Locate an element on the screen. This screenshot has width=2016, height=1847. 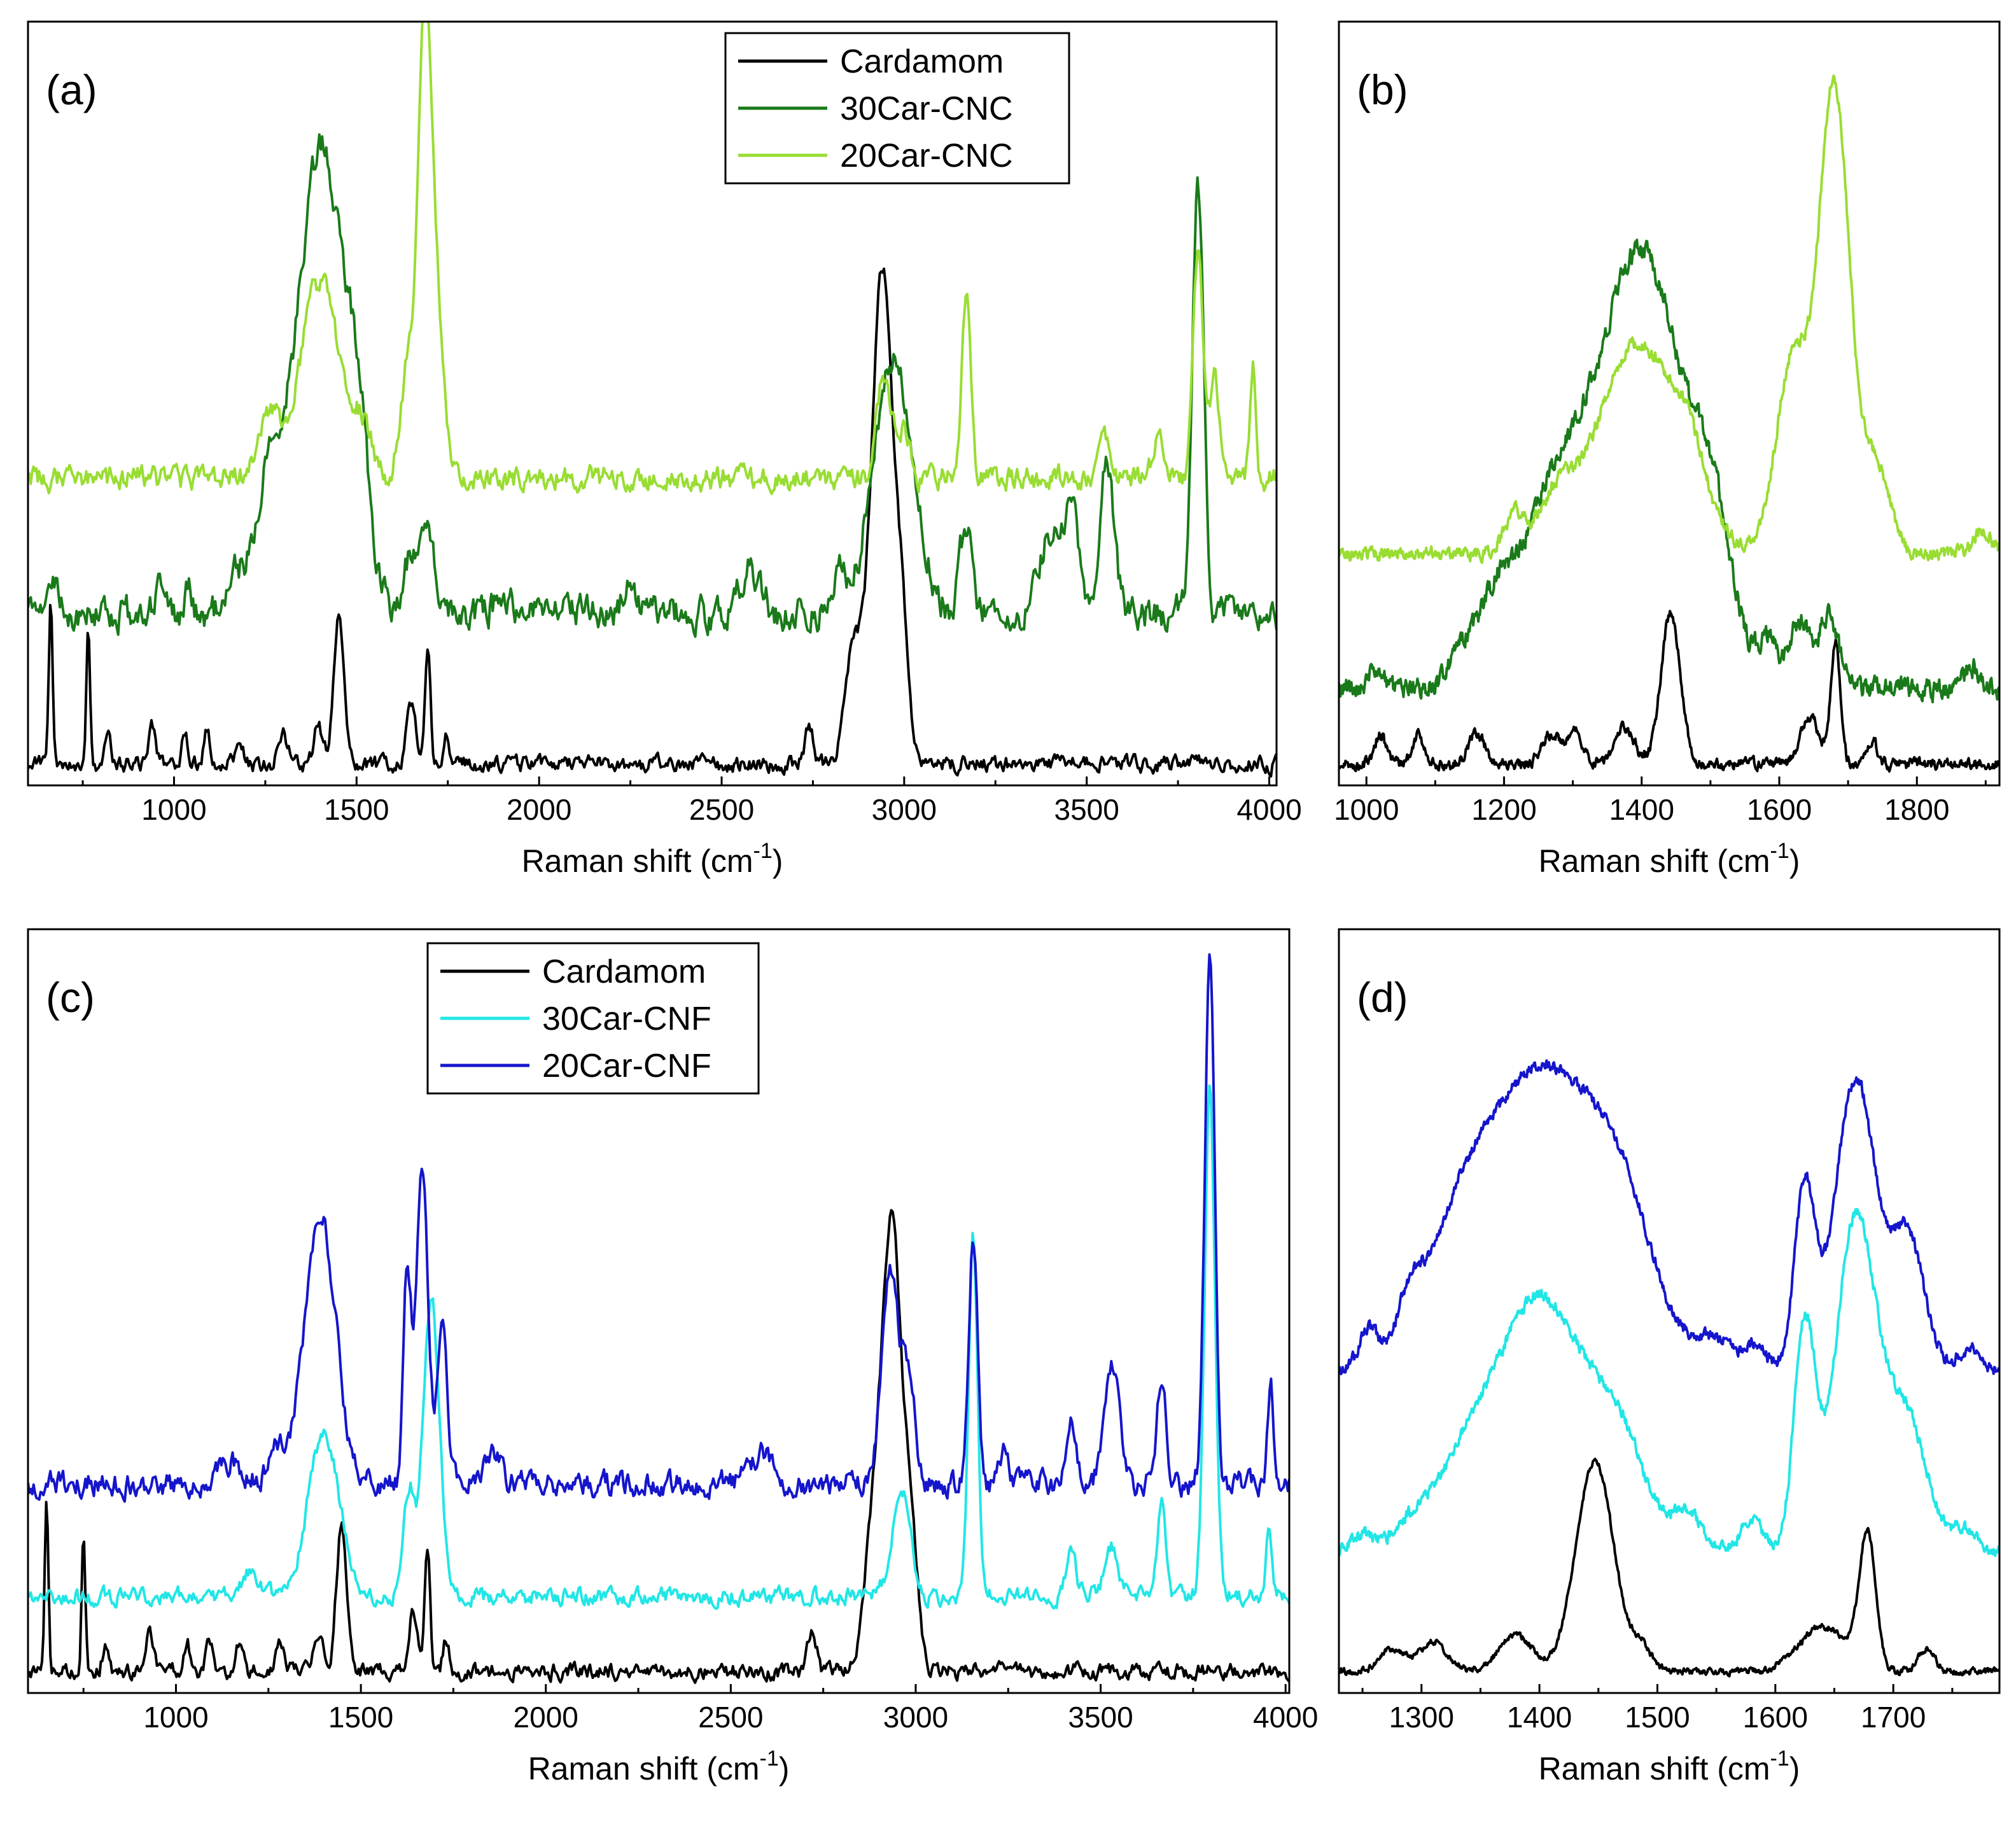
x-tick-label-c: 3500 is located at coordinates (1100, 1717).